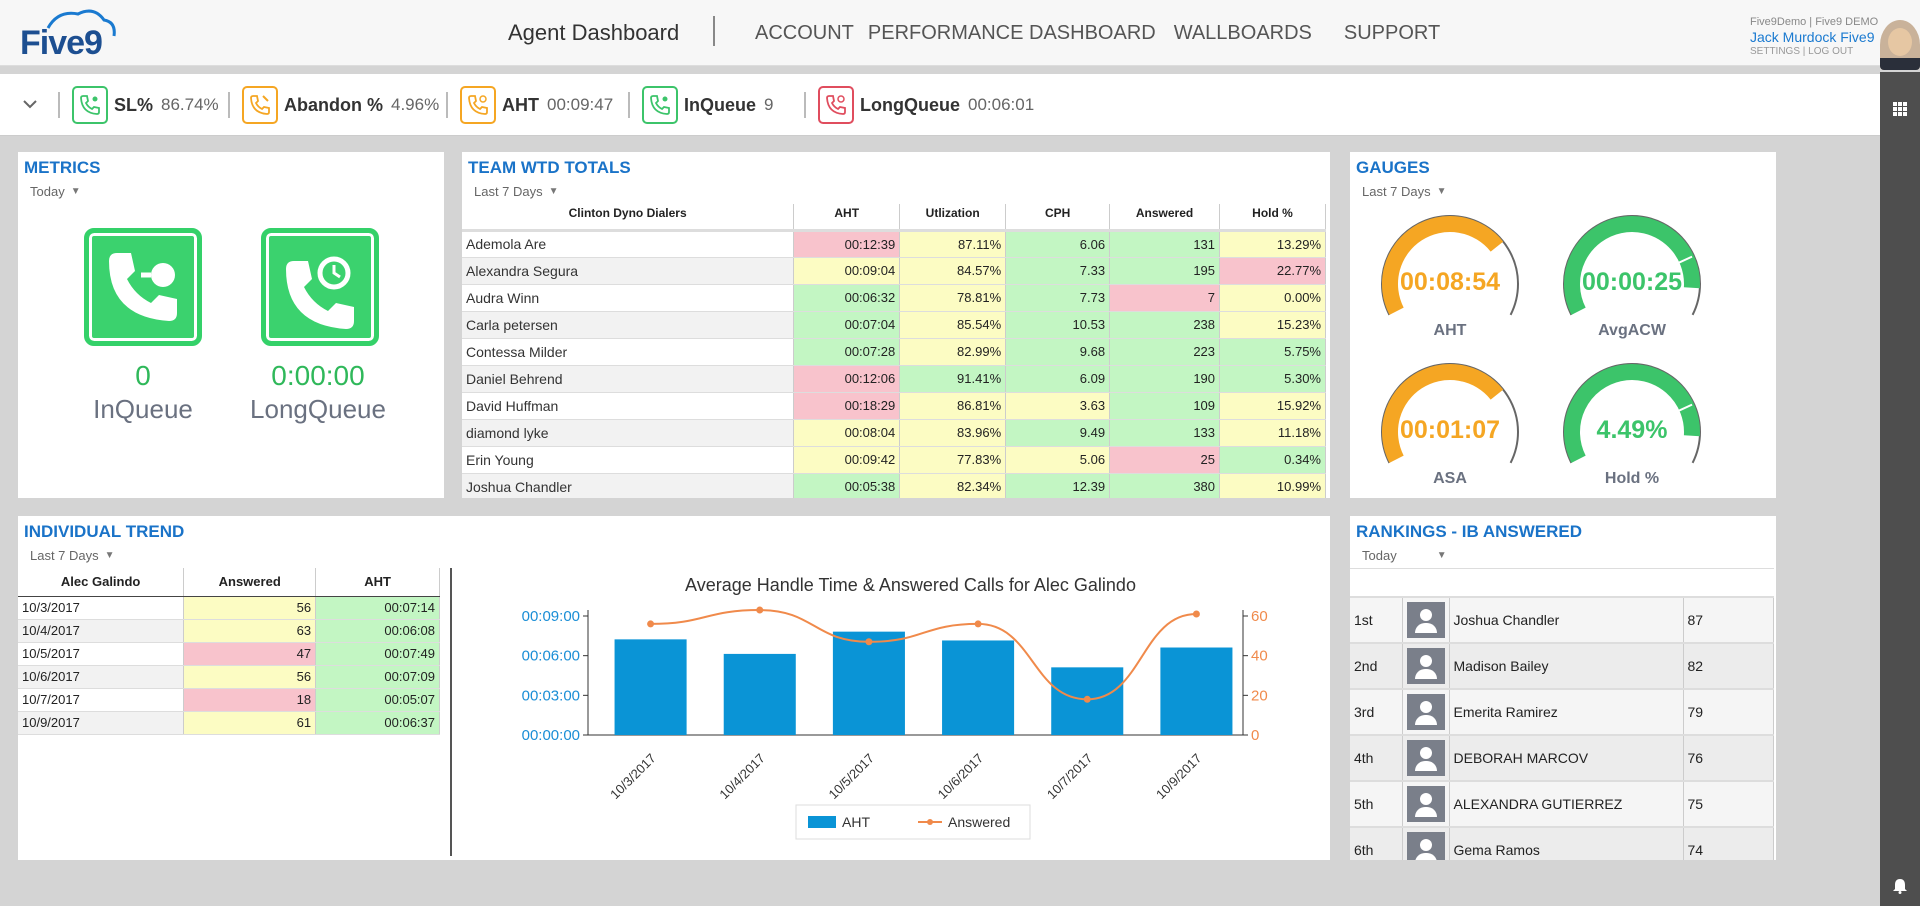 Image resolution: width=1920 pixels, height=906 pixels. Describe the element at coordinates (852, 777) in the screenshot. I see `x-tick-label: 10/5/2017` at that location.